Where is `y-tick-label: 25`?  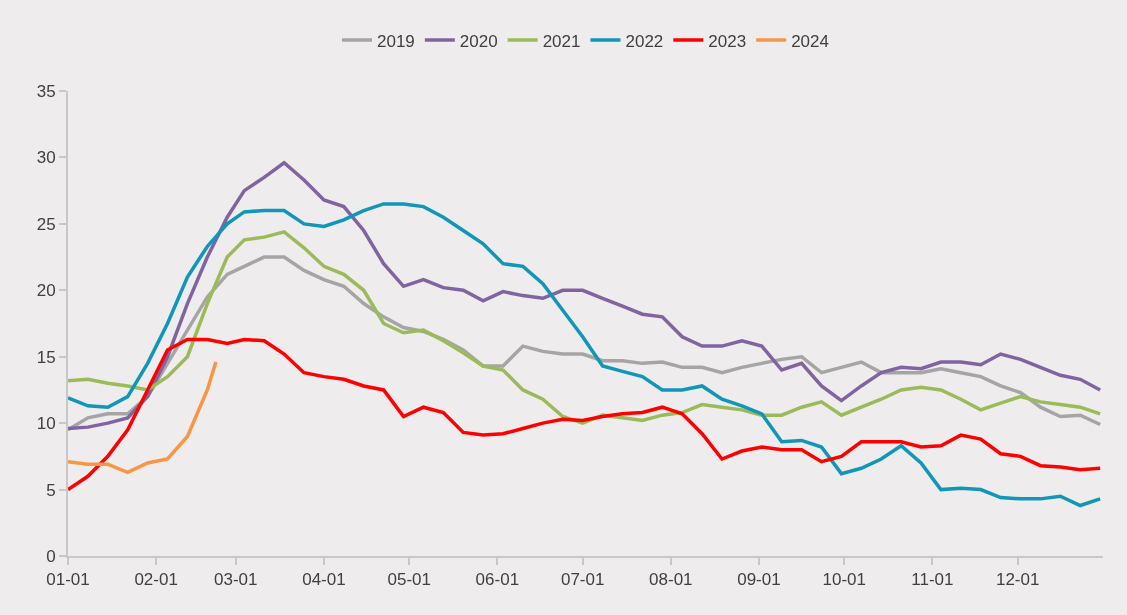 y-tick-label: 25 is located at coordinates (46, 224).